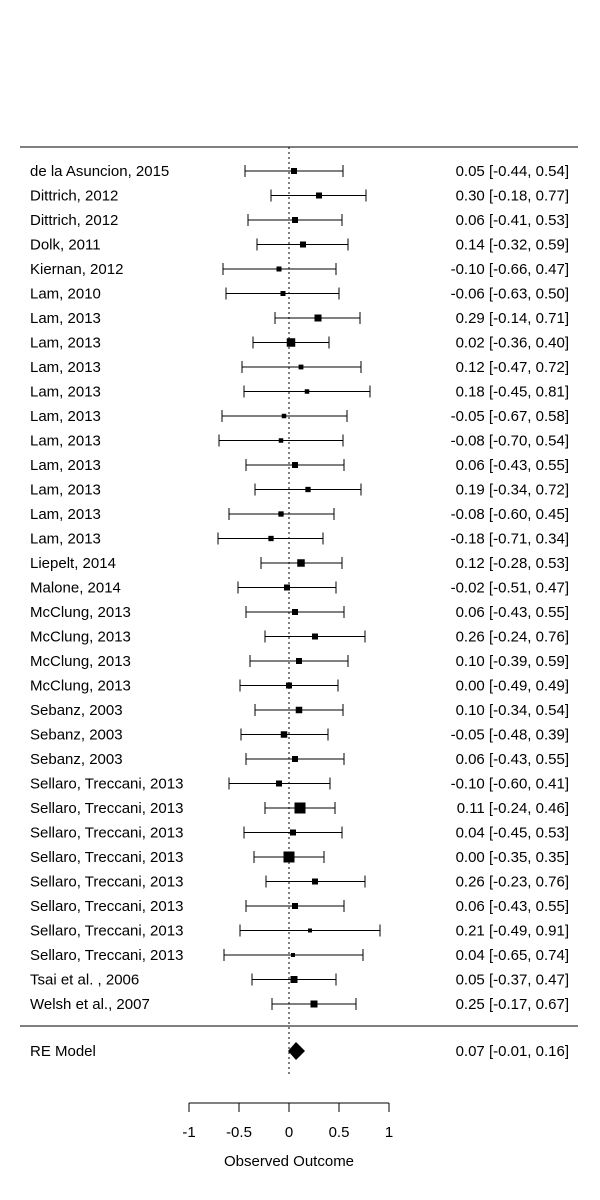  What do you see at coordinates (299, 735) in the screenshot?
I see `study-row: Sebanz, 2003 -0.05 [-0.48, 0.39]` at bounding box center [299, 735].